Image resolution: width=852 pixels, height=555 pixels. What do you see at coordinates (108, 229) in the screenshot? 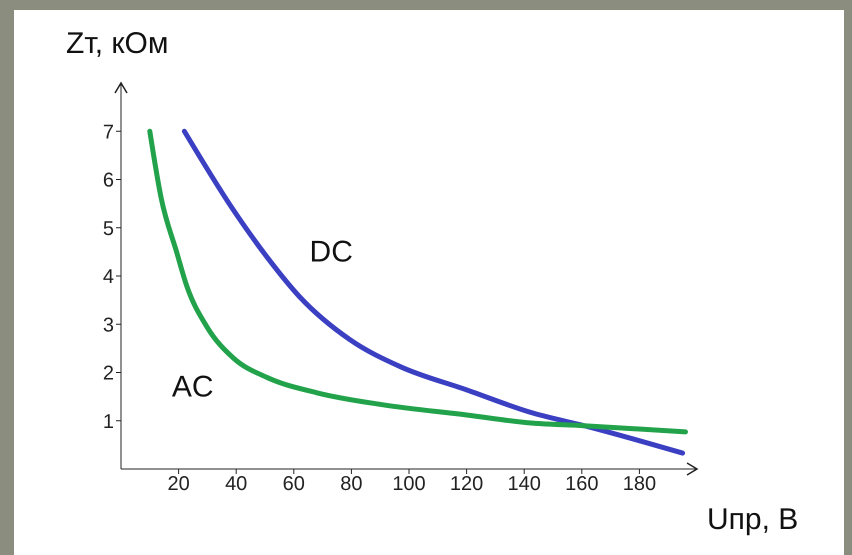
I see `y-tick-label: 5` at bounding box center [108, 229].